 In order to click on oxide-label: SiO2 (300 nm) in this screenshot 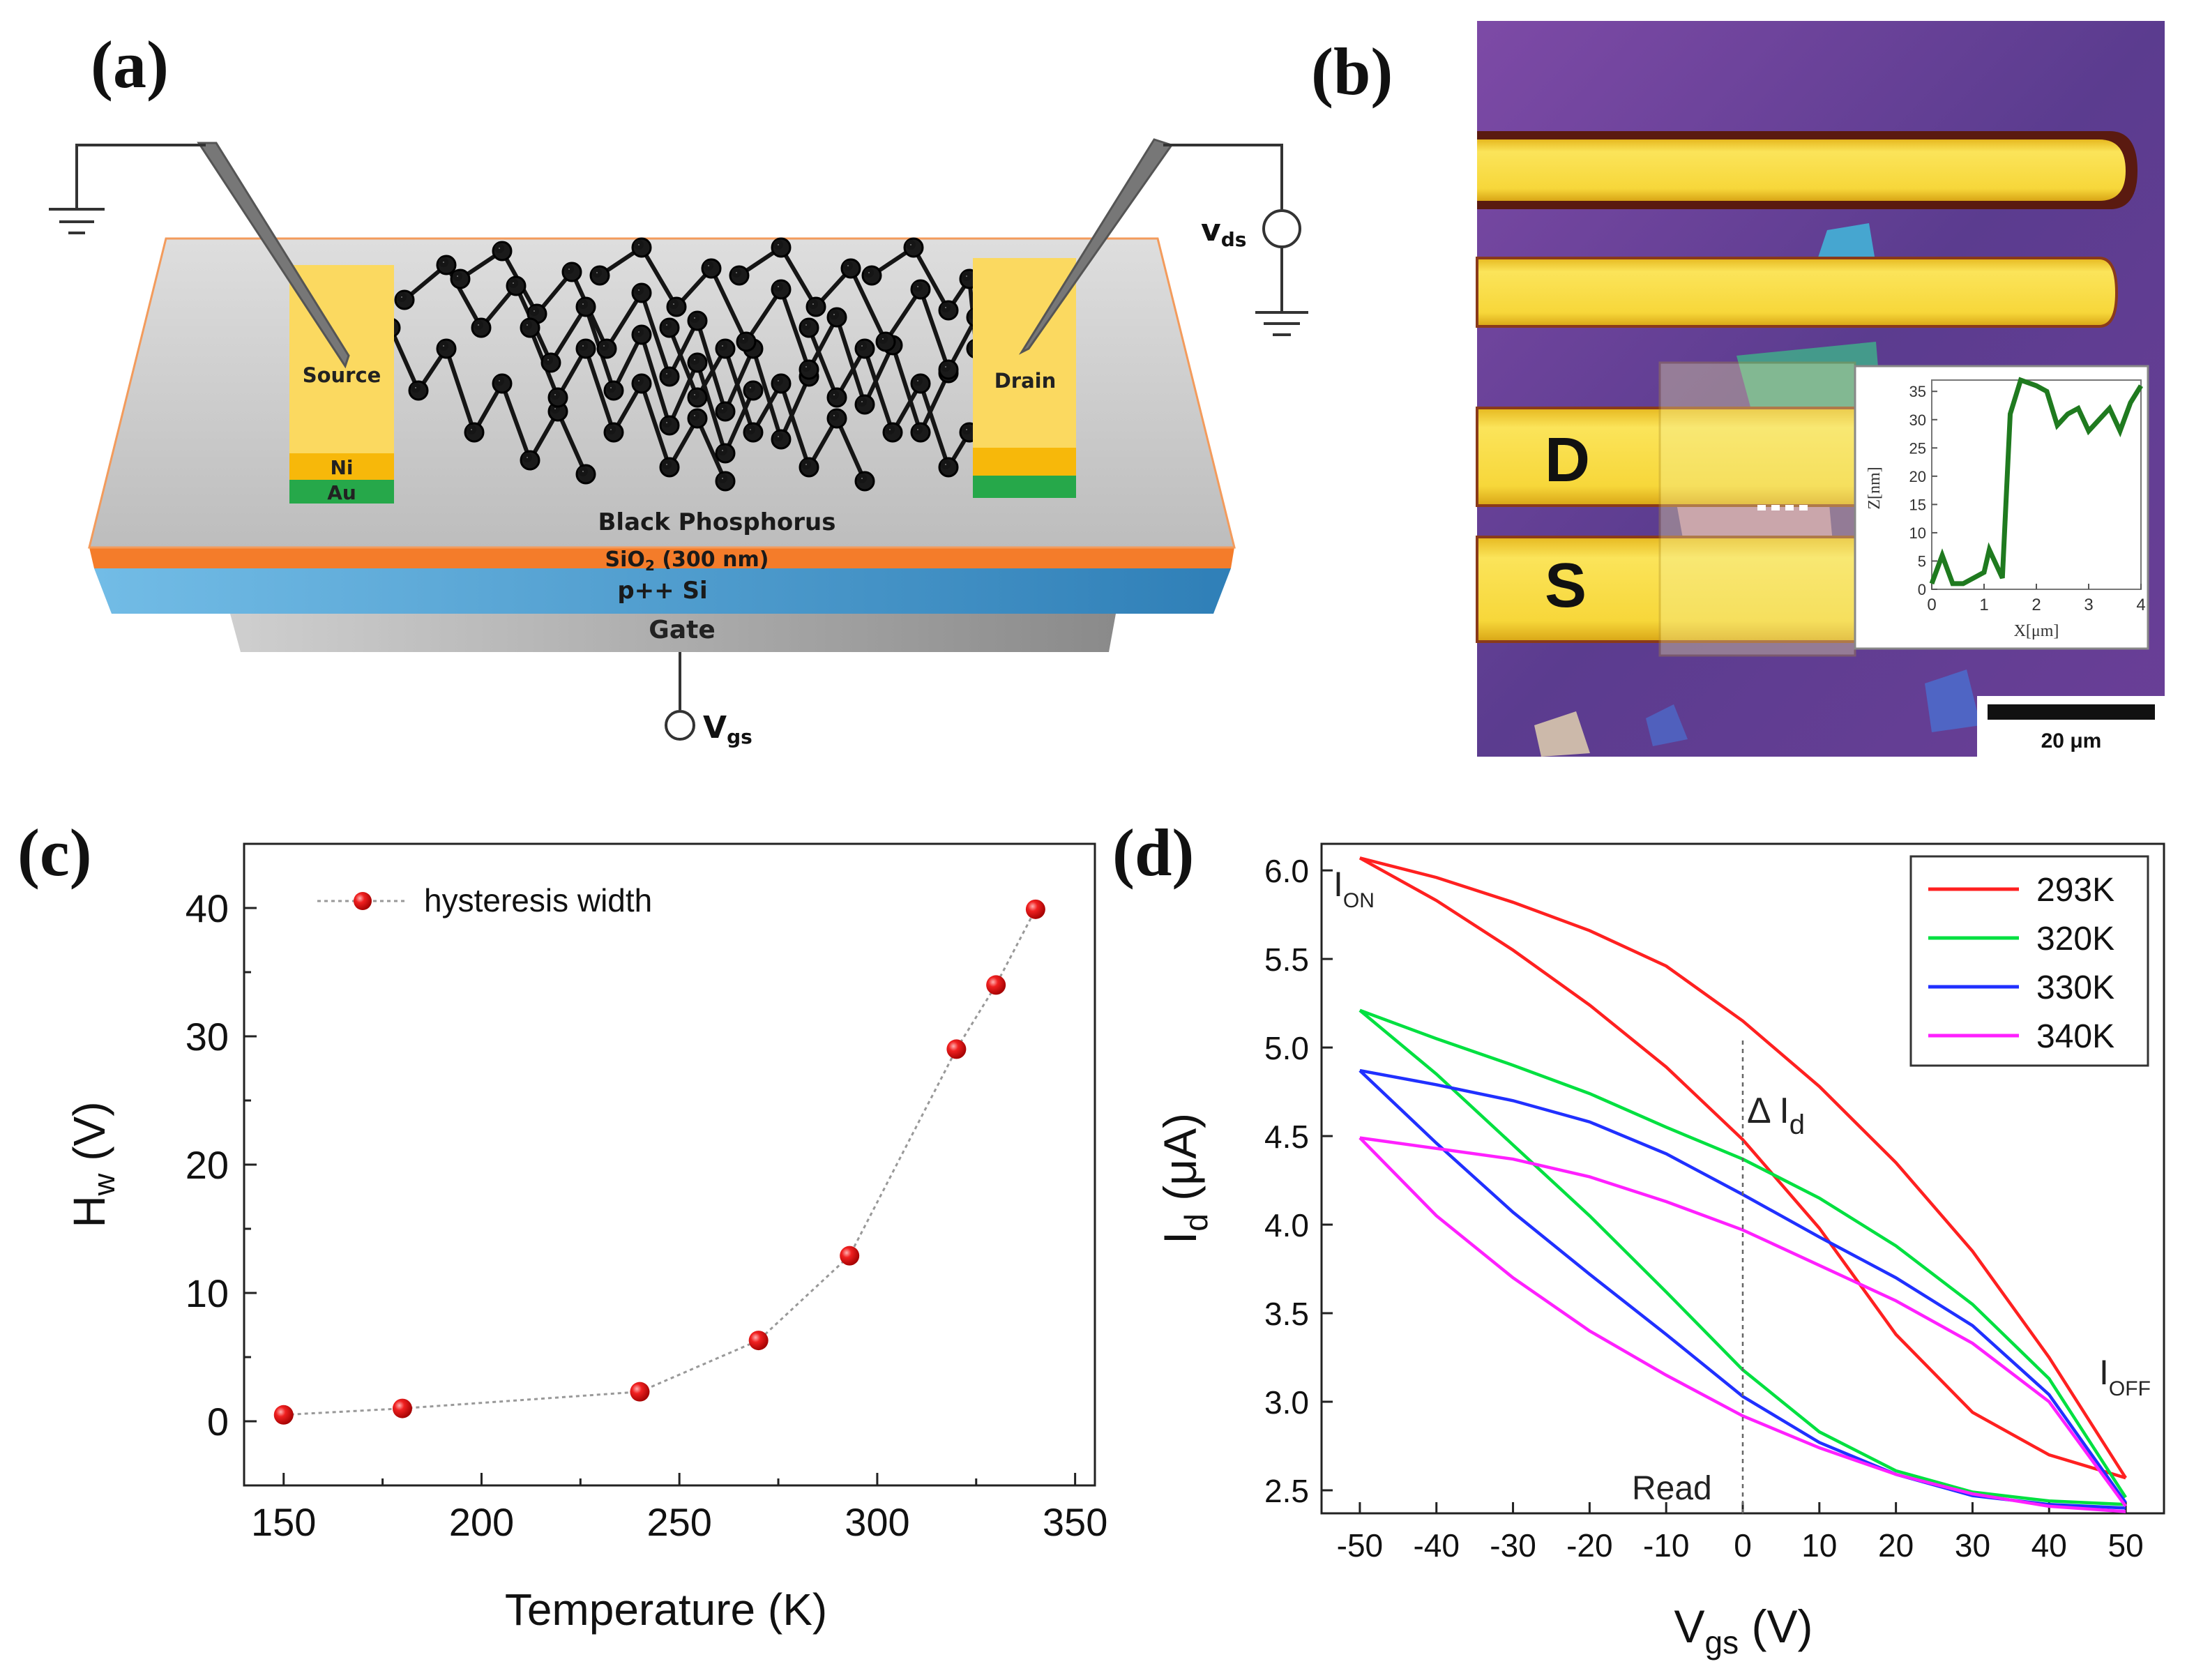, I will do `click(687, 560)`.